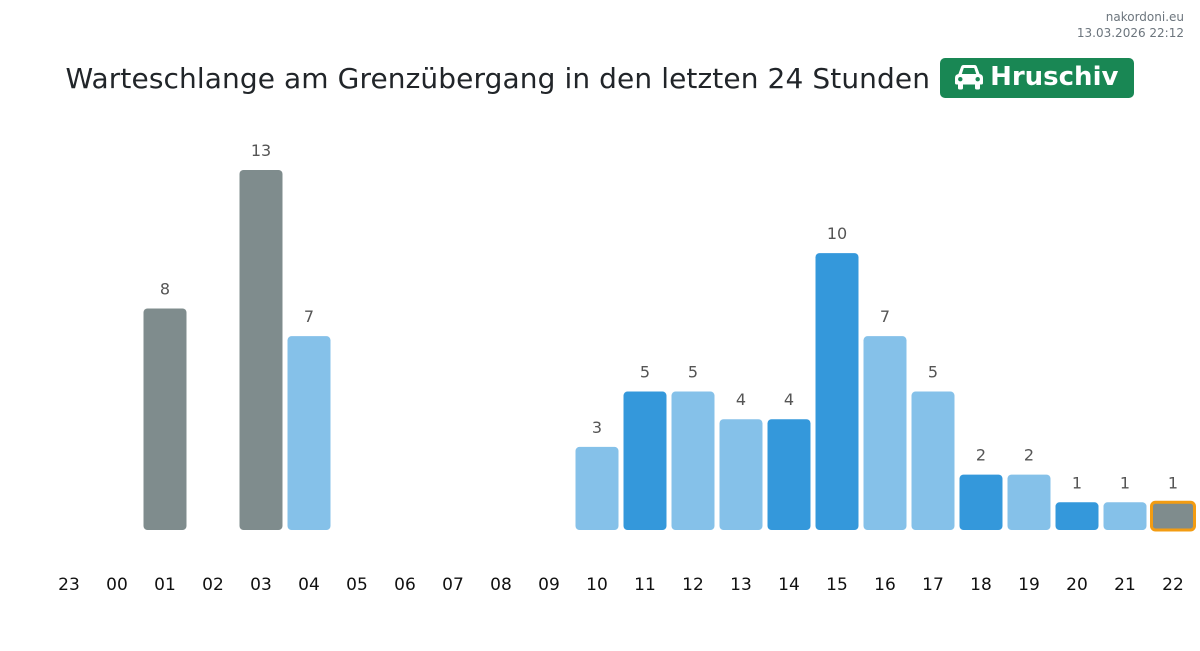 The width and height of the screenshot is (1200, 651). What do you see at coordinates (309, 585) in the screenshot?
I see `x-tick-04: 04` at bounding box center [309, 585].